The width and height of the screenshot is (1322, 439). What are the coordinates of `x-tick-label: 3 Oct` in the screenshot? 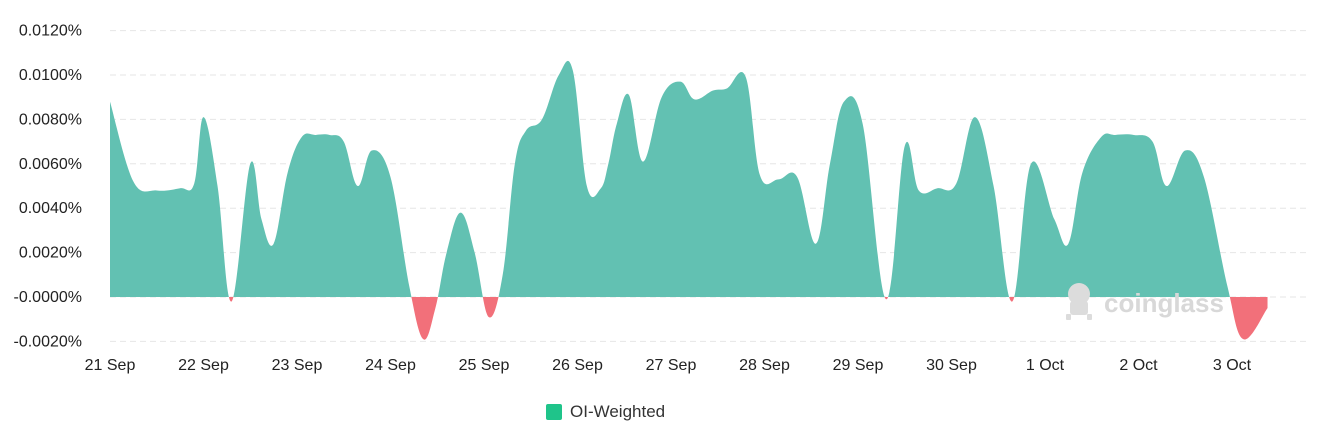 It's located at (1232, 365).